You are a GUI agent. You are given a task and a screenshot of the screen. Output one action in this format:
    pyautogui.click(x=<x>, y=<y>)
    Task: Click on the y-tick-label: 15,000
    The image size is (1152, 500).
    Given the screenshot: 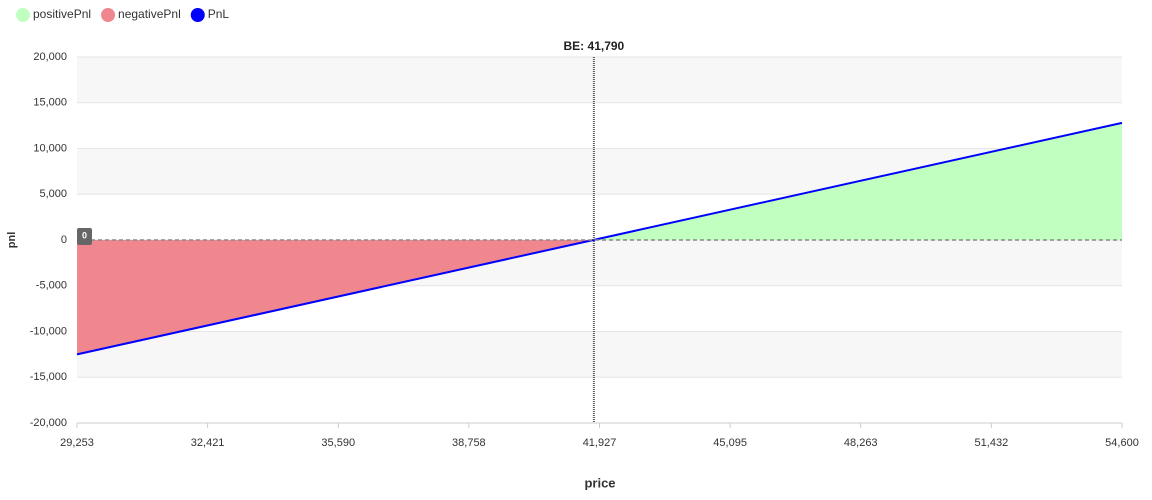 What is the action you would take?
    pyautogui.click(x=50, y=103)
    